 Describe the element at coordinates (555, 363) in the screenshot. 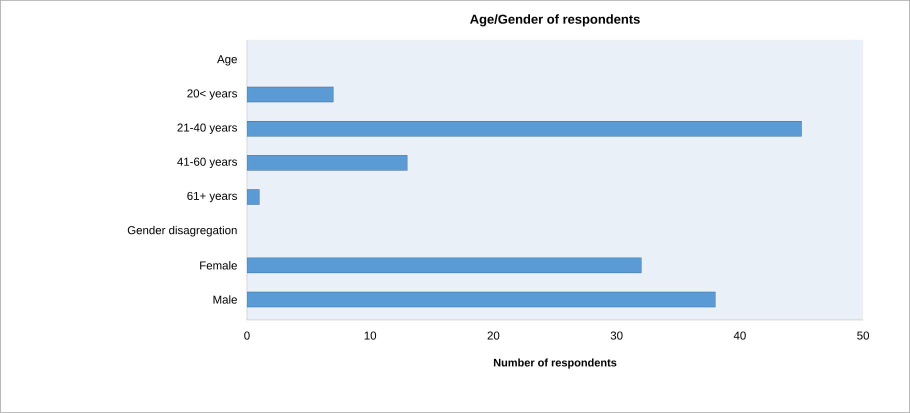

I see `x-axis-title: Number of respondents` at that location.